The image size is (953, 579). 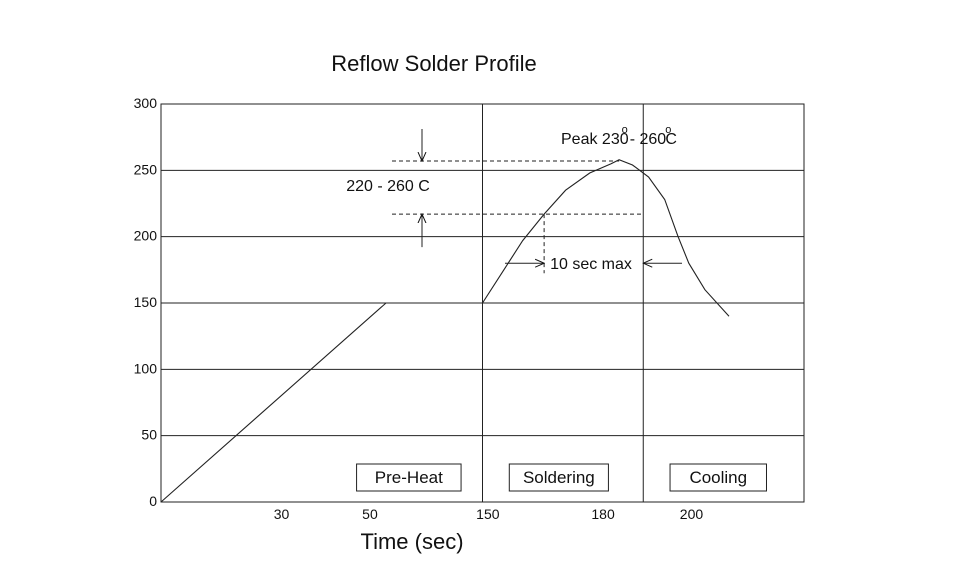 I want to click on peak-degree-2: o, so click(x=668, y=130).